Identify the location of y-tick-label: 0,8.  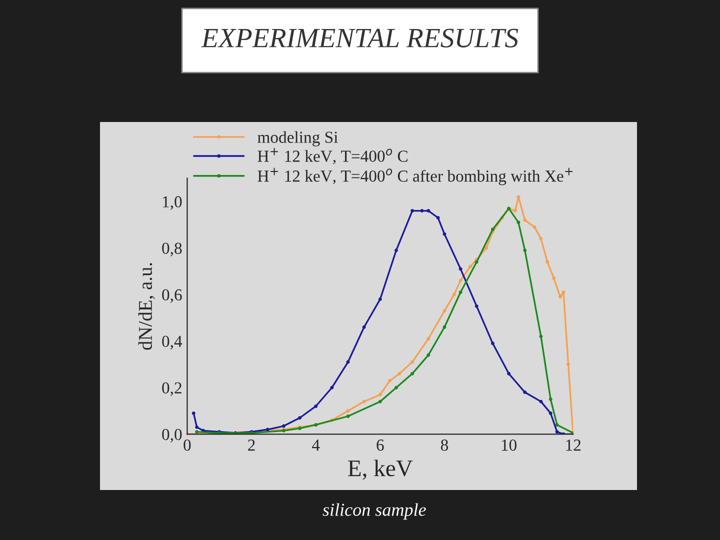
(172, 249).